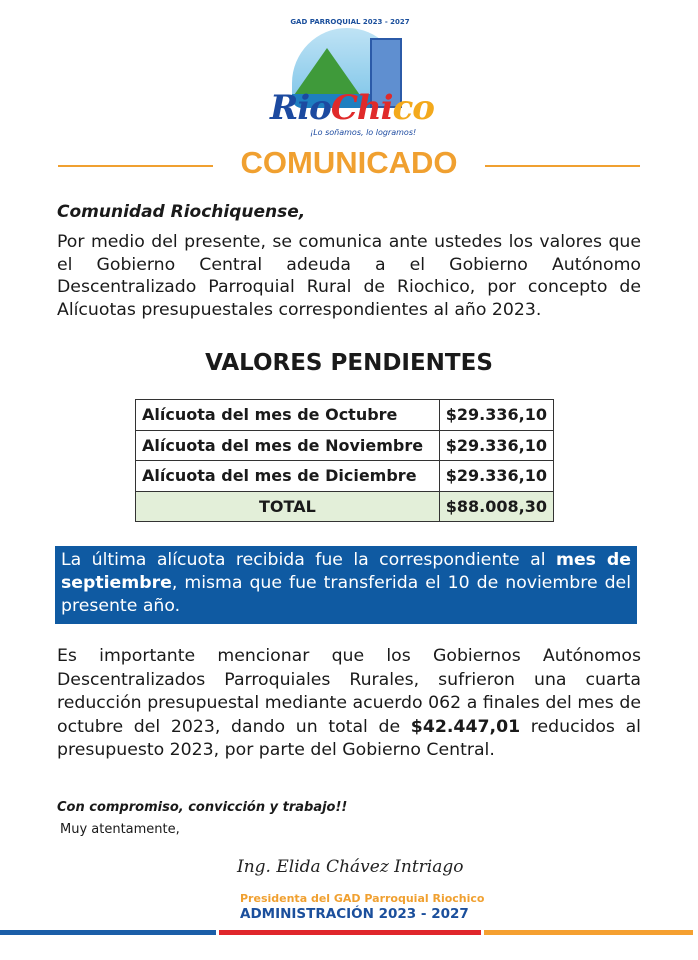  Describe the element at coordinates (496, 506) in the screenshot. I see `total-value: $88.008,30` at that location.